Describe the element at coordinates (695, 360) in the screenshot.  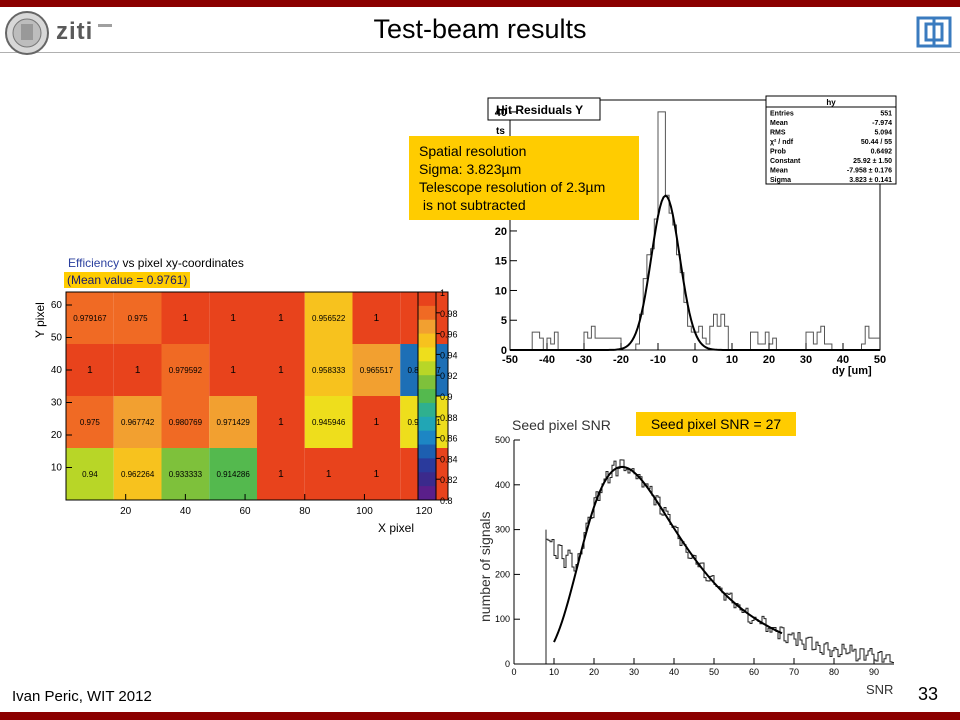
I see `residuals-x-tick-label: 0` at that location.